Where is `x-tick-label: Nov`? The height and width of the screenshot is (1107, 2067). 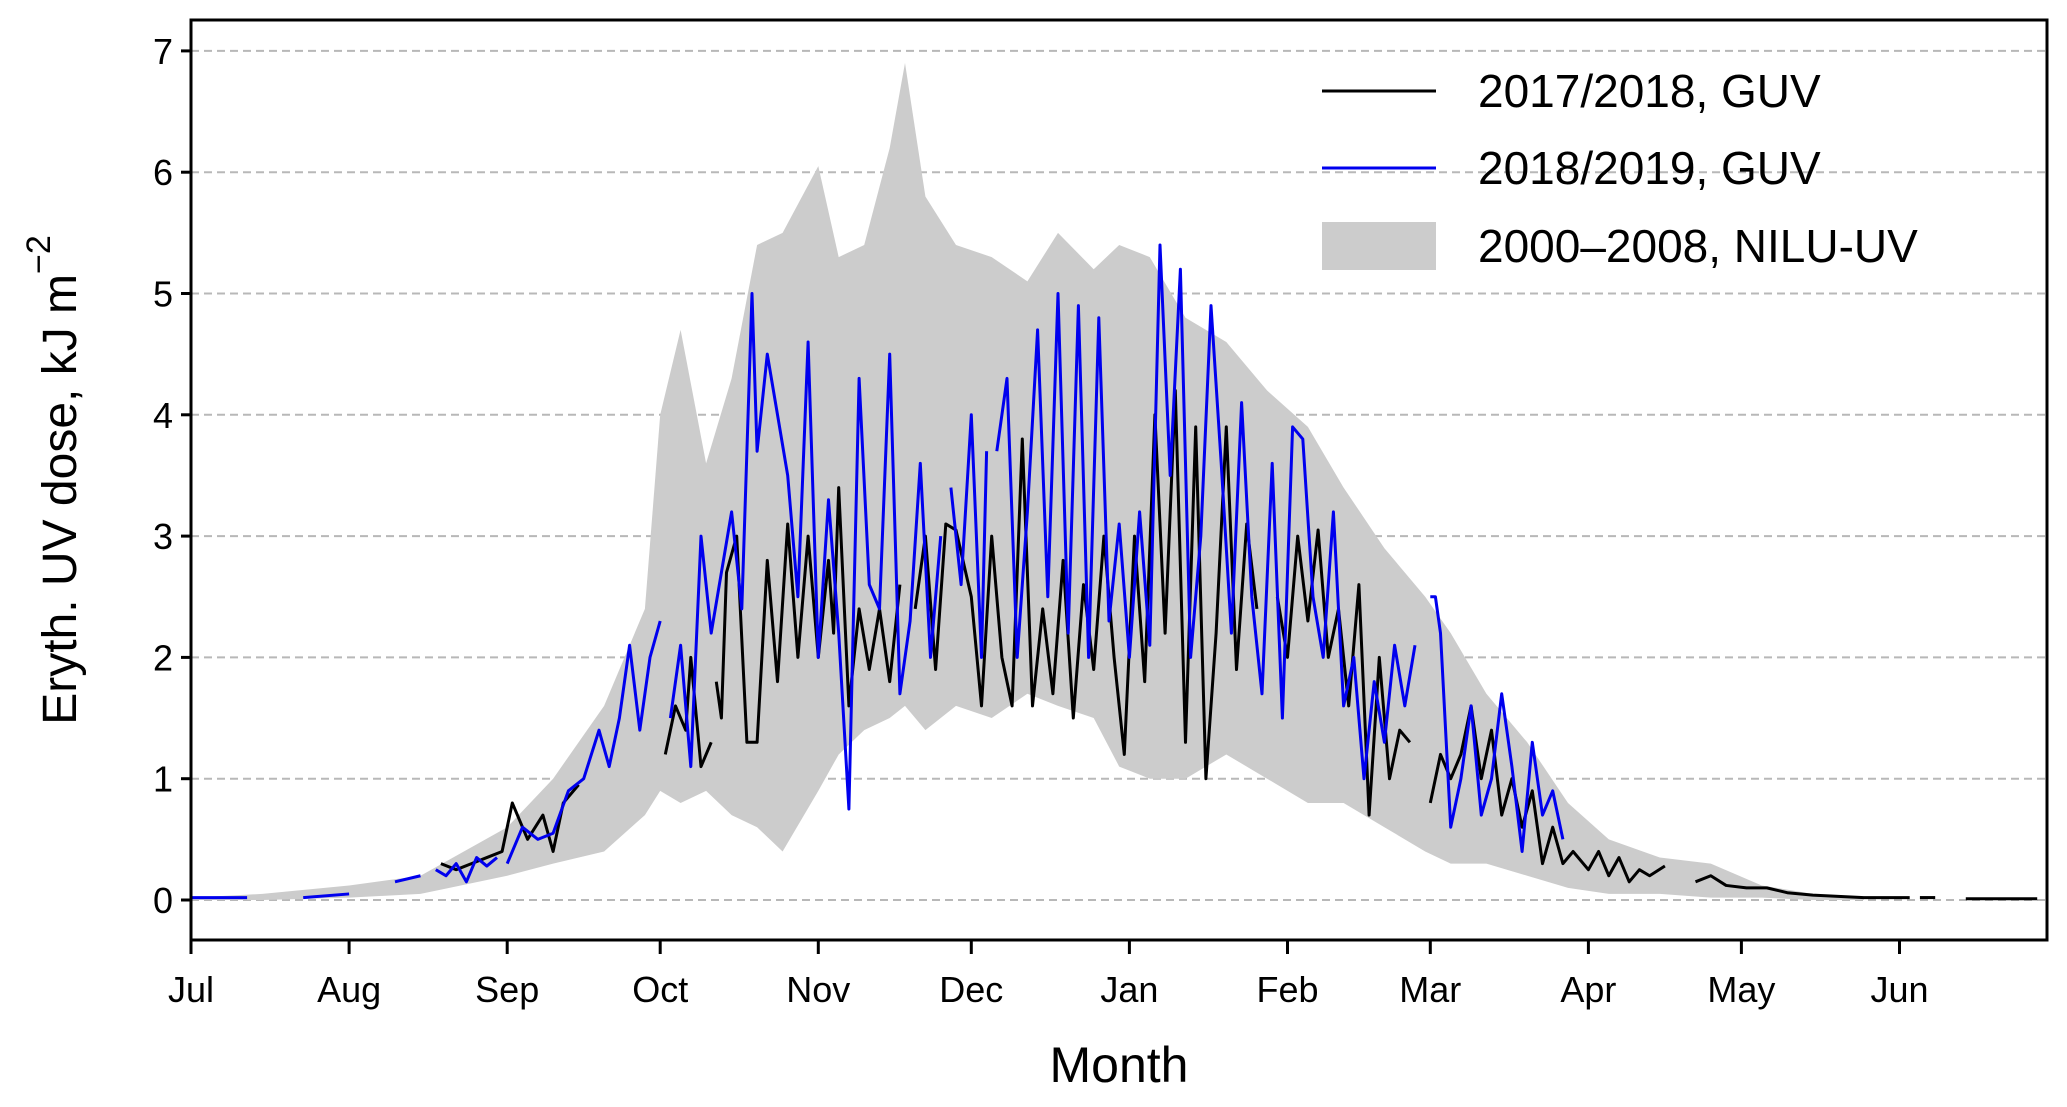 x-tick-label: Nov is located at coordinates (818, 989).